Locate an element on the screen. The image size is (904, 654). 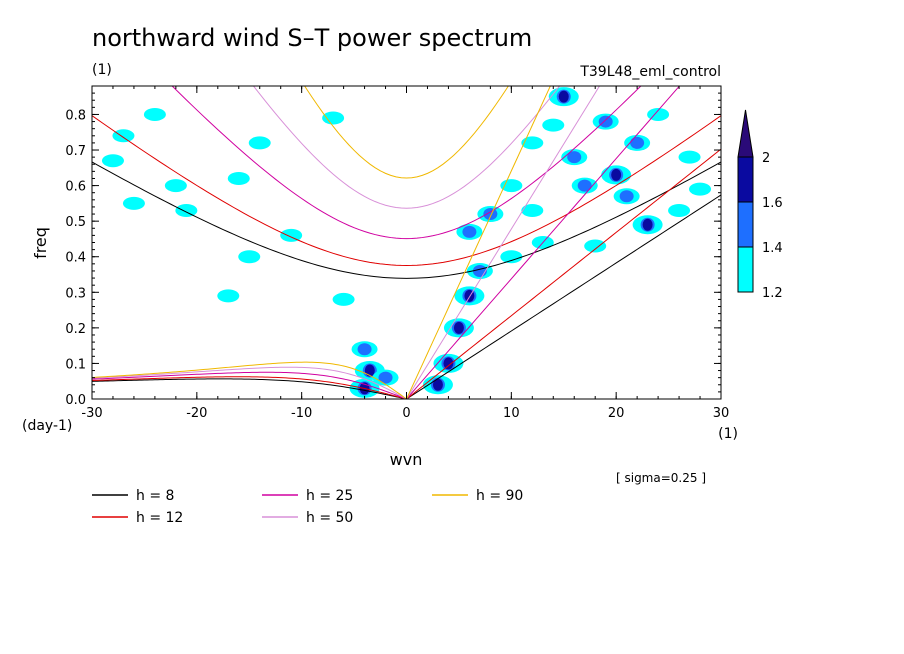
legend-label: h = 50 is located at coordinates (329, 518).